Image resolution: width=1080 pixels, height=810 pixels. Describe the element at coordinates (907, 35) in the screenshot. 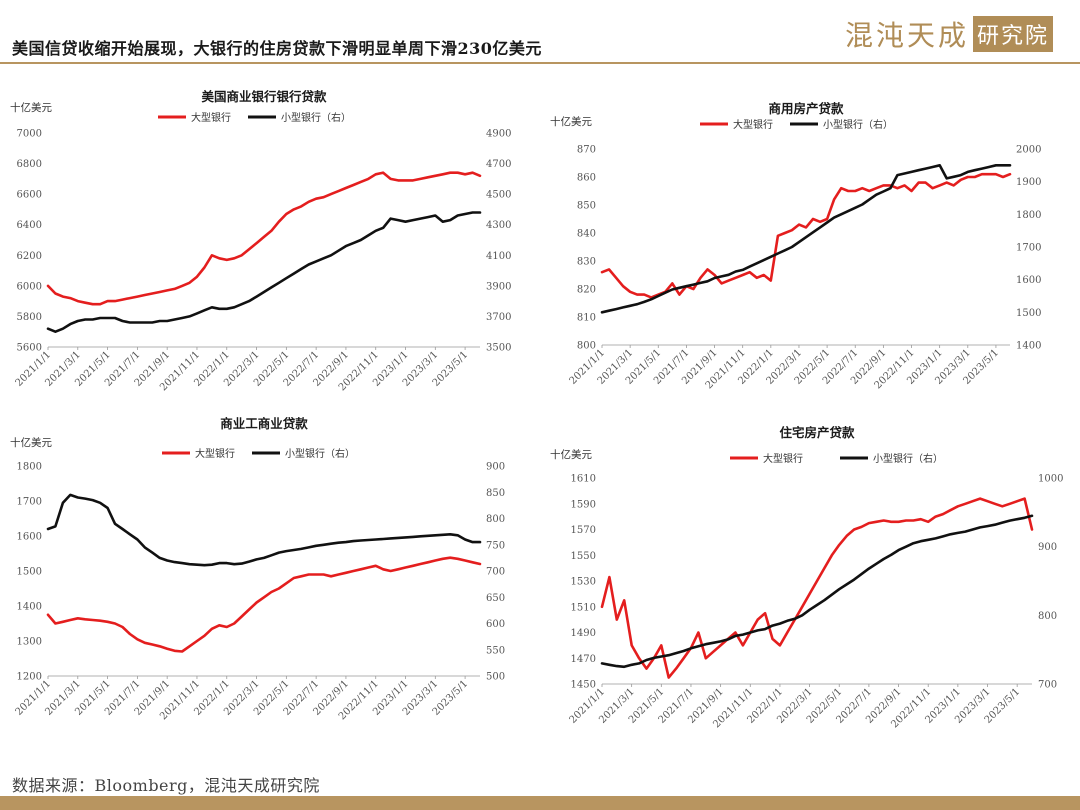

I see `logo-text: 混沌天成` at that location.